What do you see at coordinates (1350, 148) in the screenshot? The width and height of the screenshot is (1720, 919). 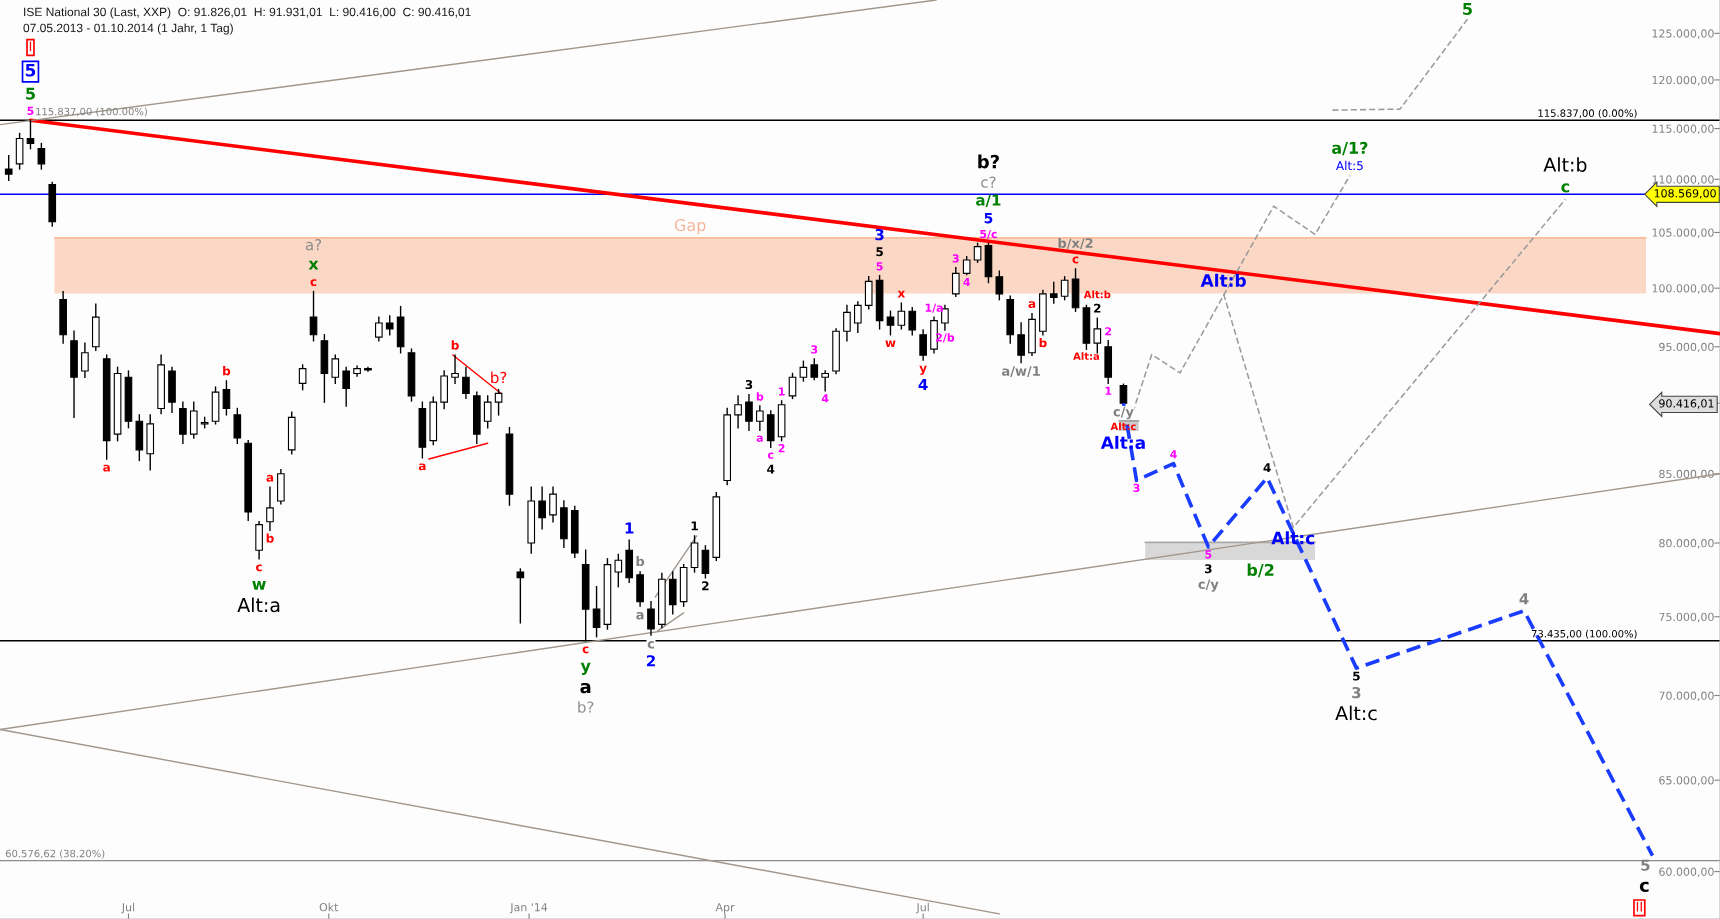 I see `annotation: a/1?` at bounding box center [1350, 148].